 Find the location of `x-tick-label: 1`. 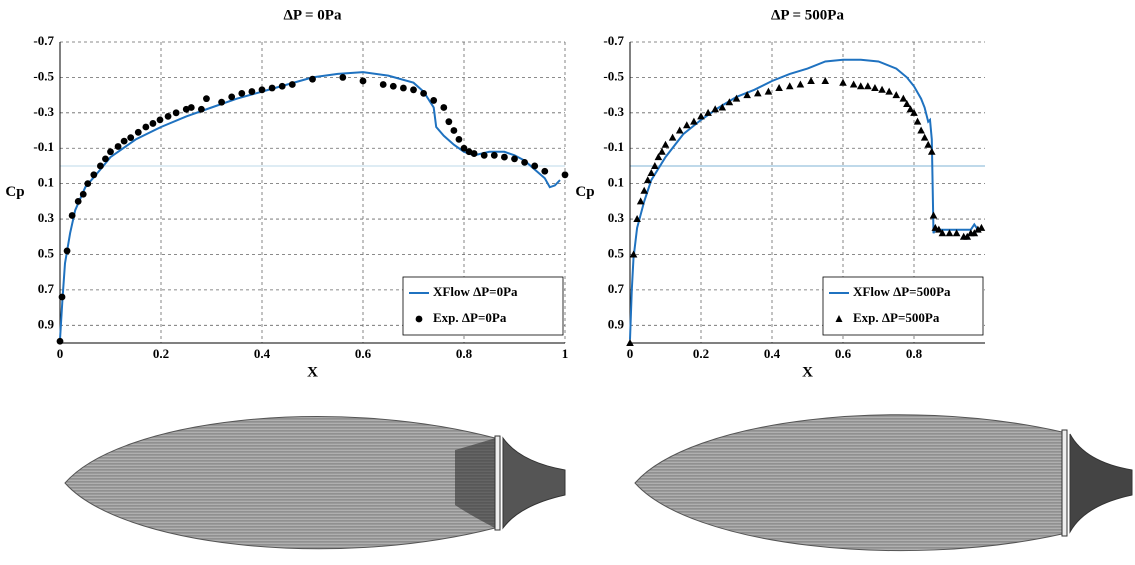

x-tick-label: 1 is located at coordinates (565, 353).